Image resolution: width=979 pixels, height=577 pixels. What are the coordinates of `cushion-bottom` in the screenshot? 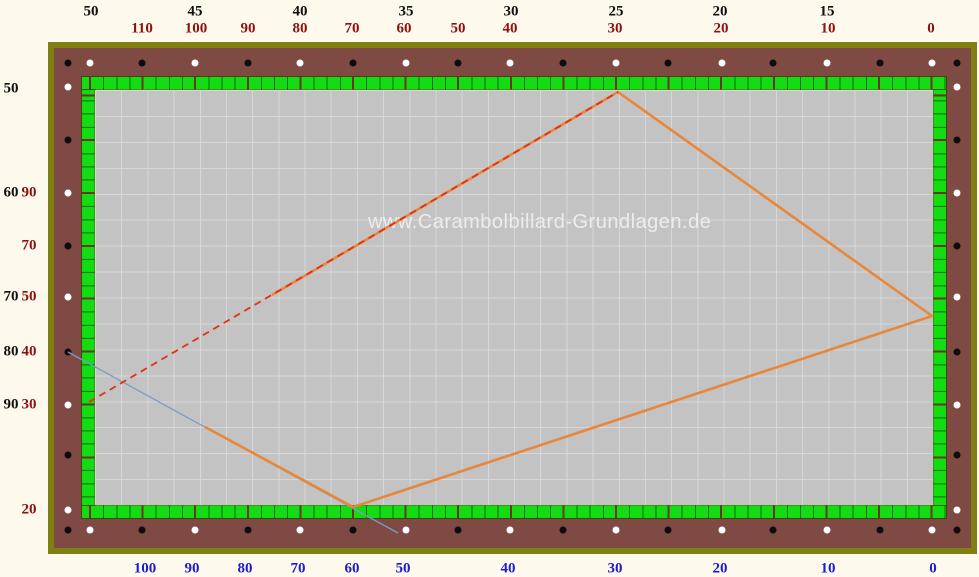 It's located at (514, 511).